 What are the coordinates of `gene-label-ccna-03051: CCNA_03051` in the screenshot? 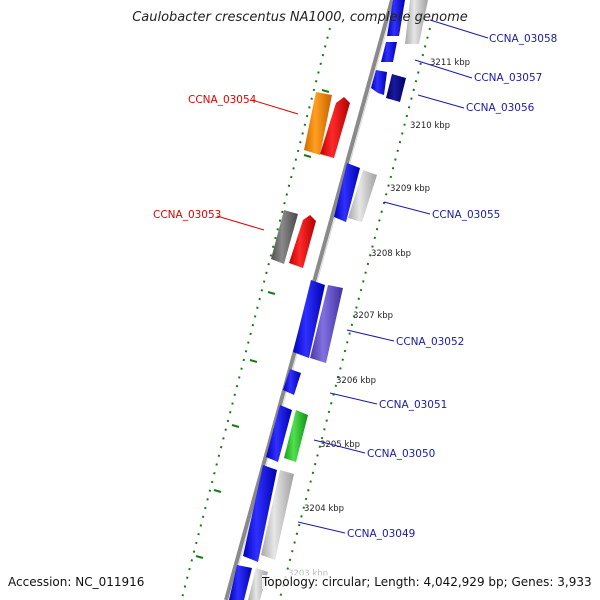 It's located at (413, 405).